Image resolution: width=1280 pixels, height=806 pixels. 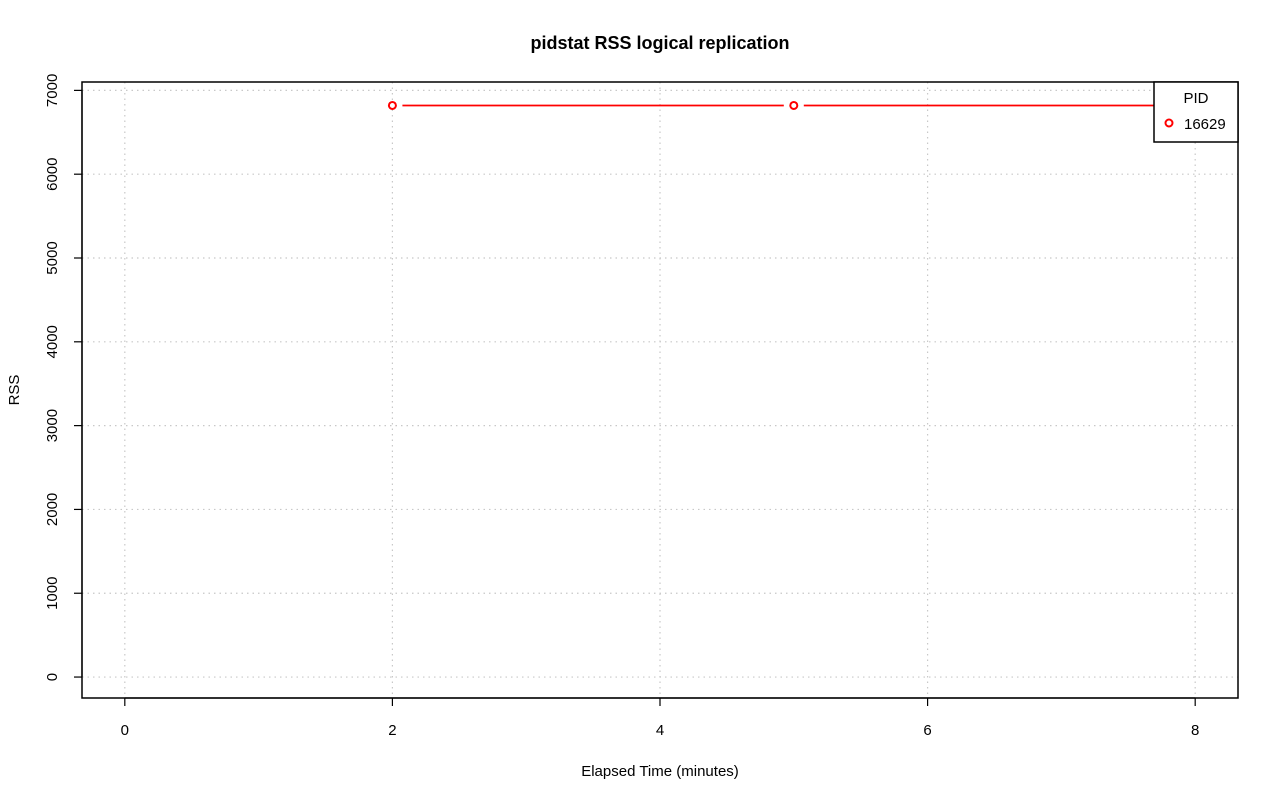 What do you see at coordinates (52, 90) in the screenshot?
I see `y-tick-label-7: 7000` at bounding box center [52, 90].